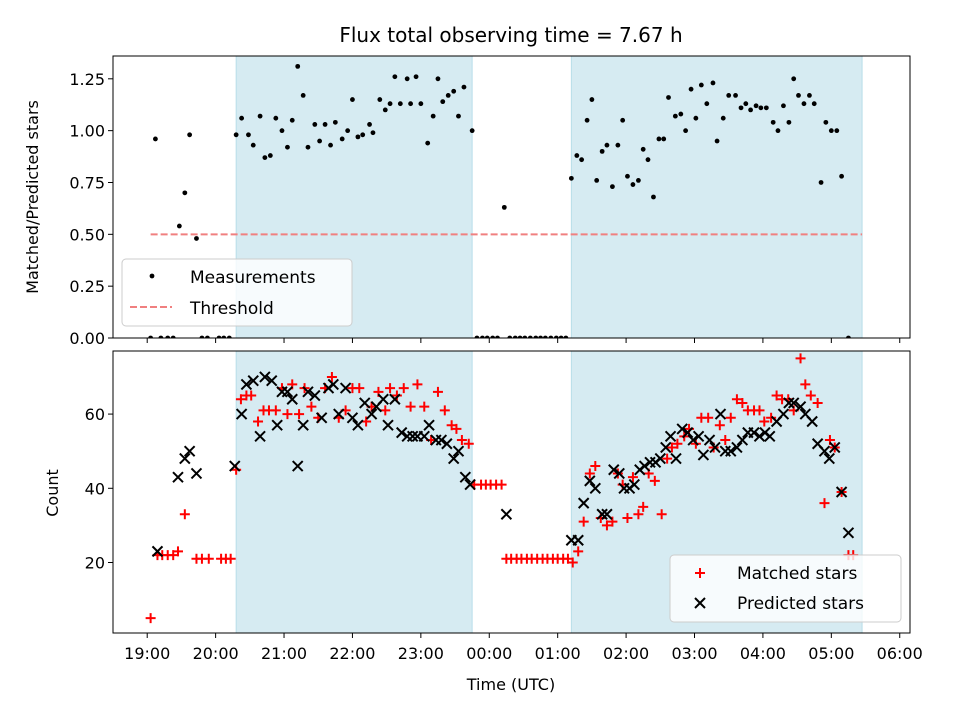  I want to click on y-tick-label: 20, so click(95, 563).